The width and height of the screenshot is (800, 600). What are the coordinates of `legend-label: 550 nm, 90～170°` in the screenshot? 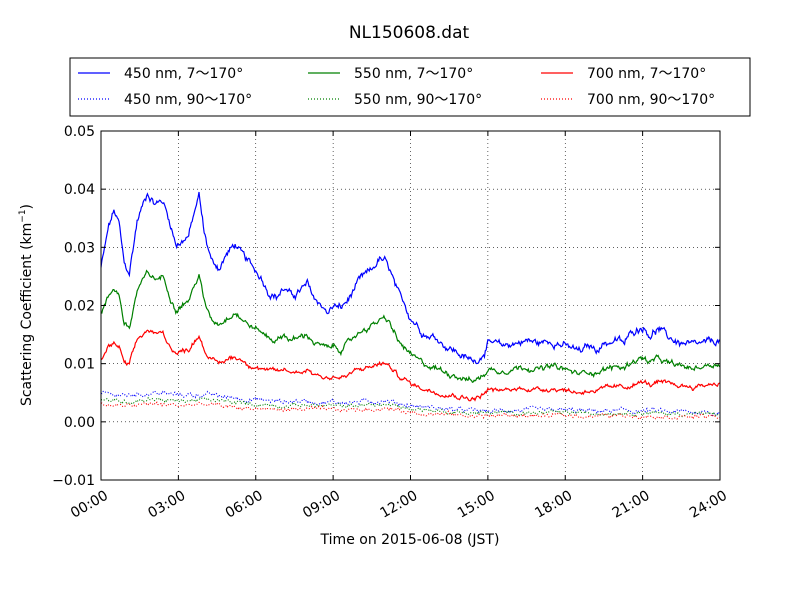 It's located at (418, 100).